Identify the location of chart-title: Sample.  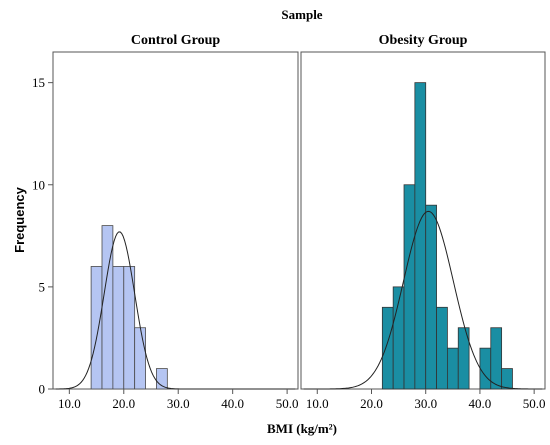
(301, 14).